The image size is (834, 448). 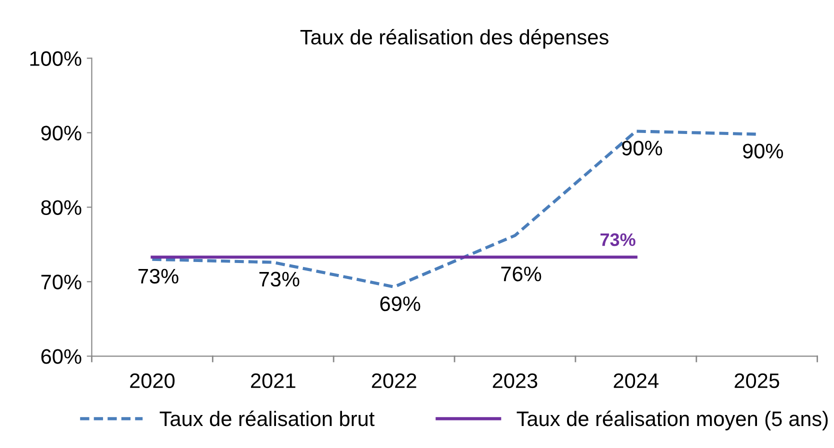 What do you see at coordinates (400, 304) in the screenshot?
I see `data-label: 69%` at bounding box center [400, 304].